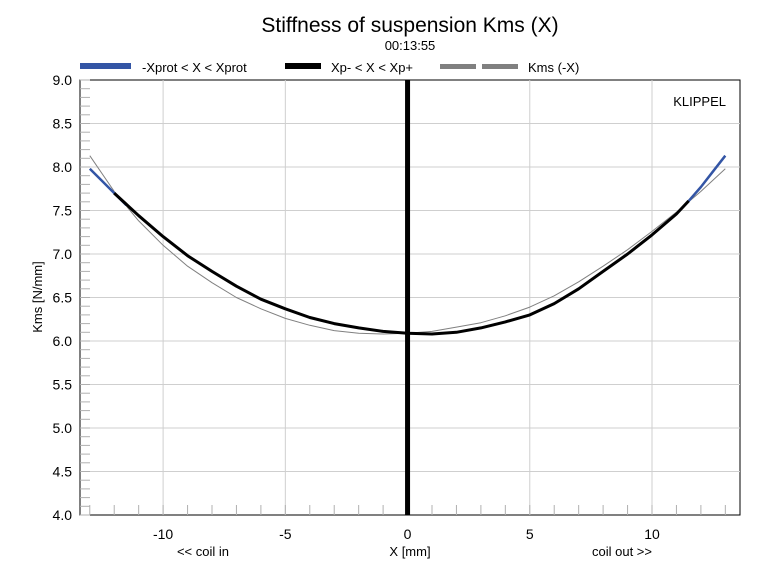 Image resolution: width=765 pixels, height=569 pixels. What do you see at coordinates (553, 67) in the screenshot?
I see `legend-label-mirror: Kms (-X)` at bounding box center [553, 67].